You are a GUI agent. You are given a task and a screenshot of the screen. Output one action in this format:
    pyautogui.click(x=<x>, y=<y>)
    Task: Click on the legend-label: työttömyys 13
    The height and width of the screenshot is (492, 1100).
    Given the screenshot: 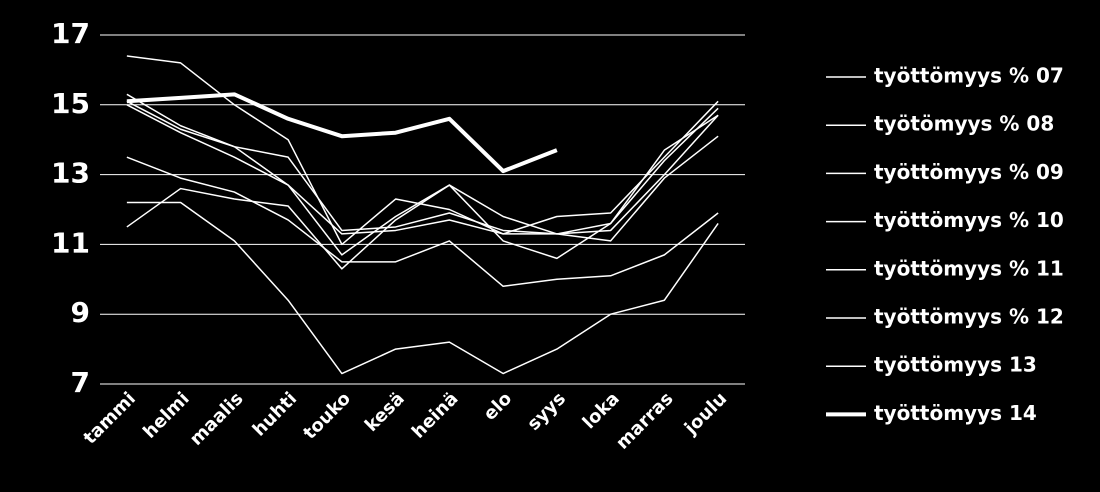 What is the action you would take?
    pyautogui.click(x=955, y=365)
    